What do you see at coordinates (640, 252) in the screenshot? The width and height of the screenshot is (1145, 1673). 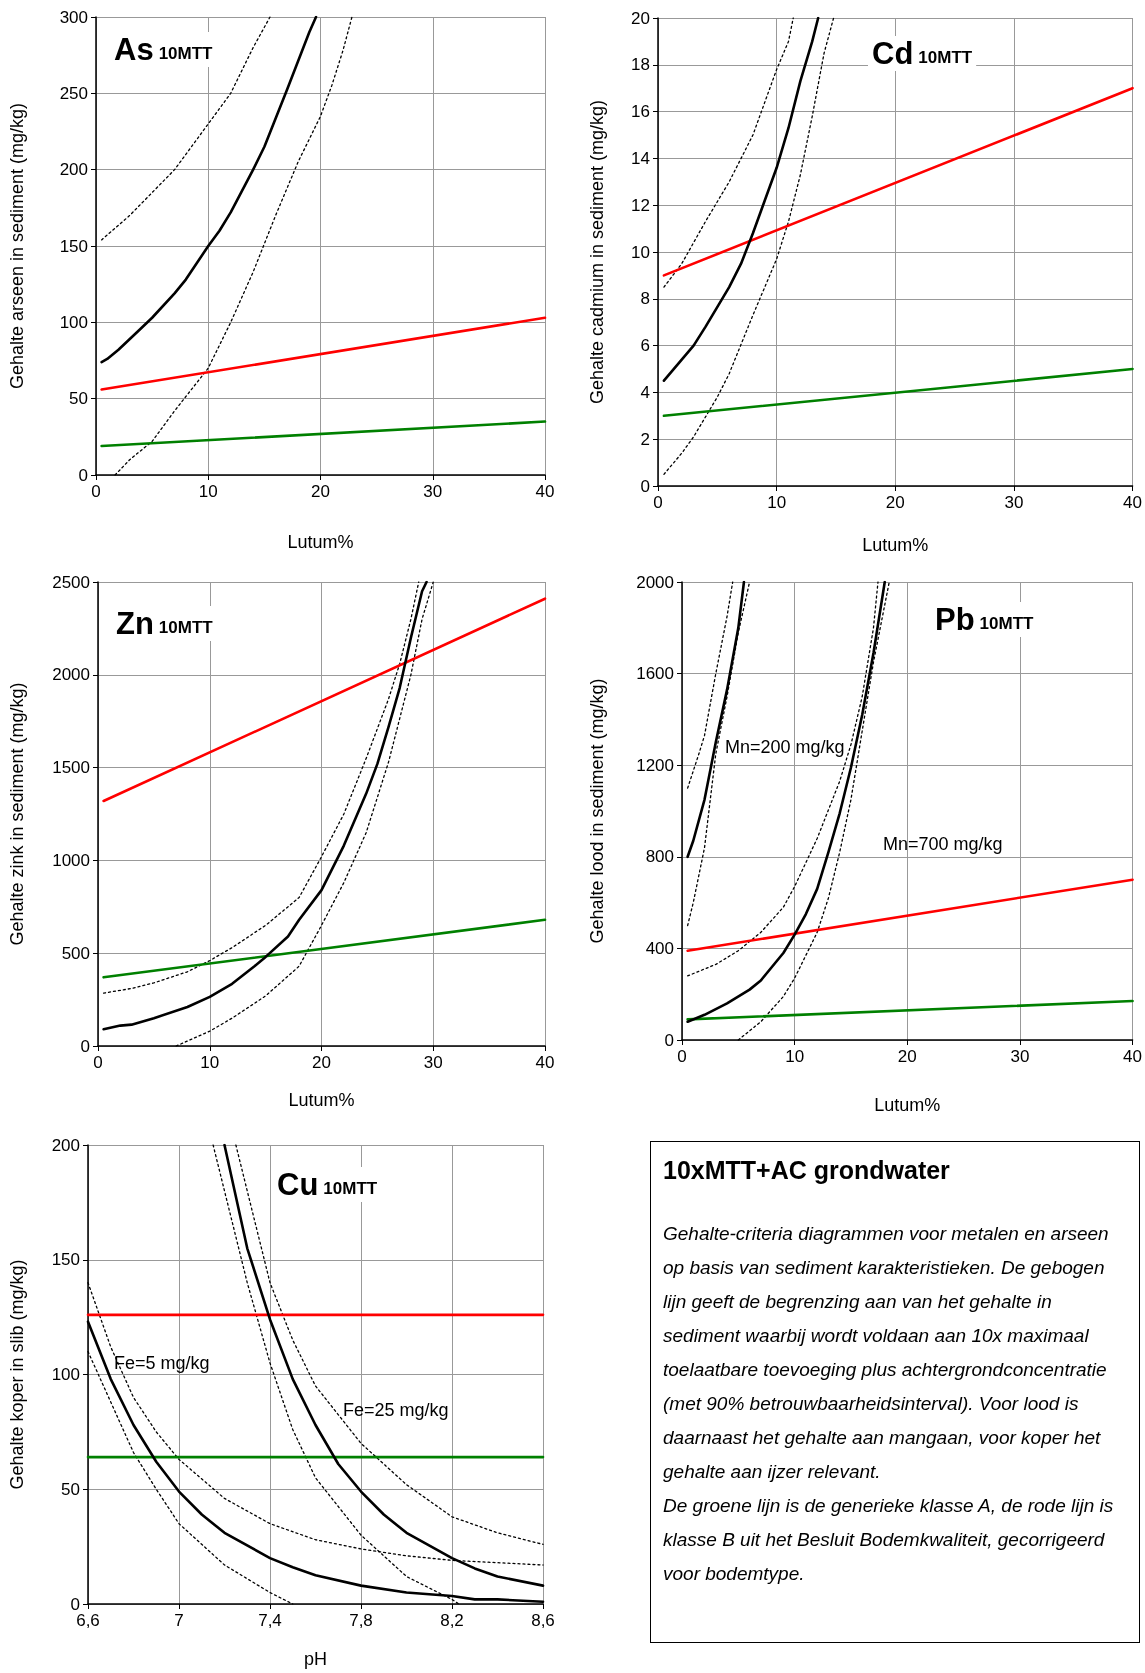 I see `y-tick-label: 10` at bounding box center [640, 252].